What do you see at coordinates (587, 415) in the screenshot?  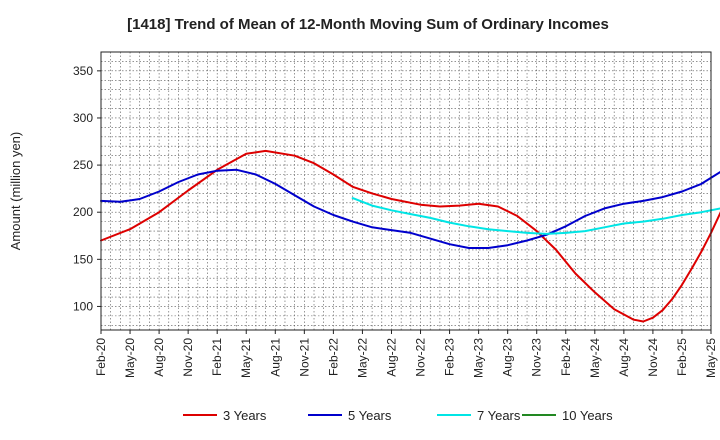 I see `legend-label: 10 Years` at bounding box center [587, 415].